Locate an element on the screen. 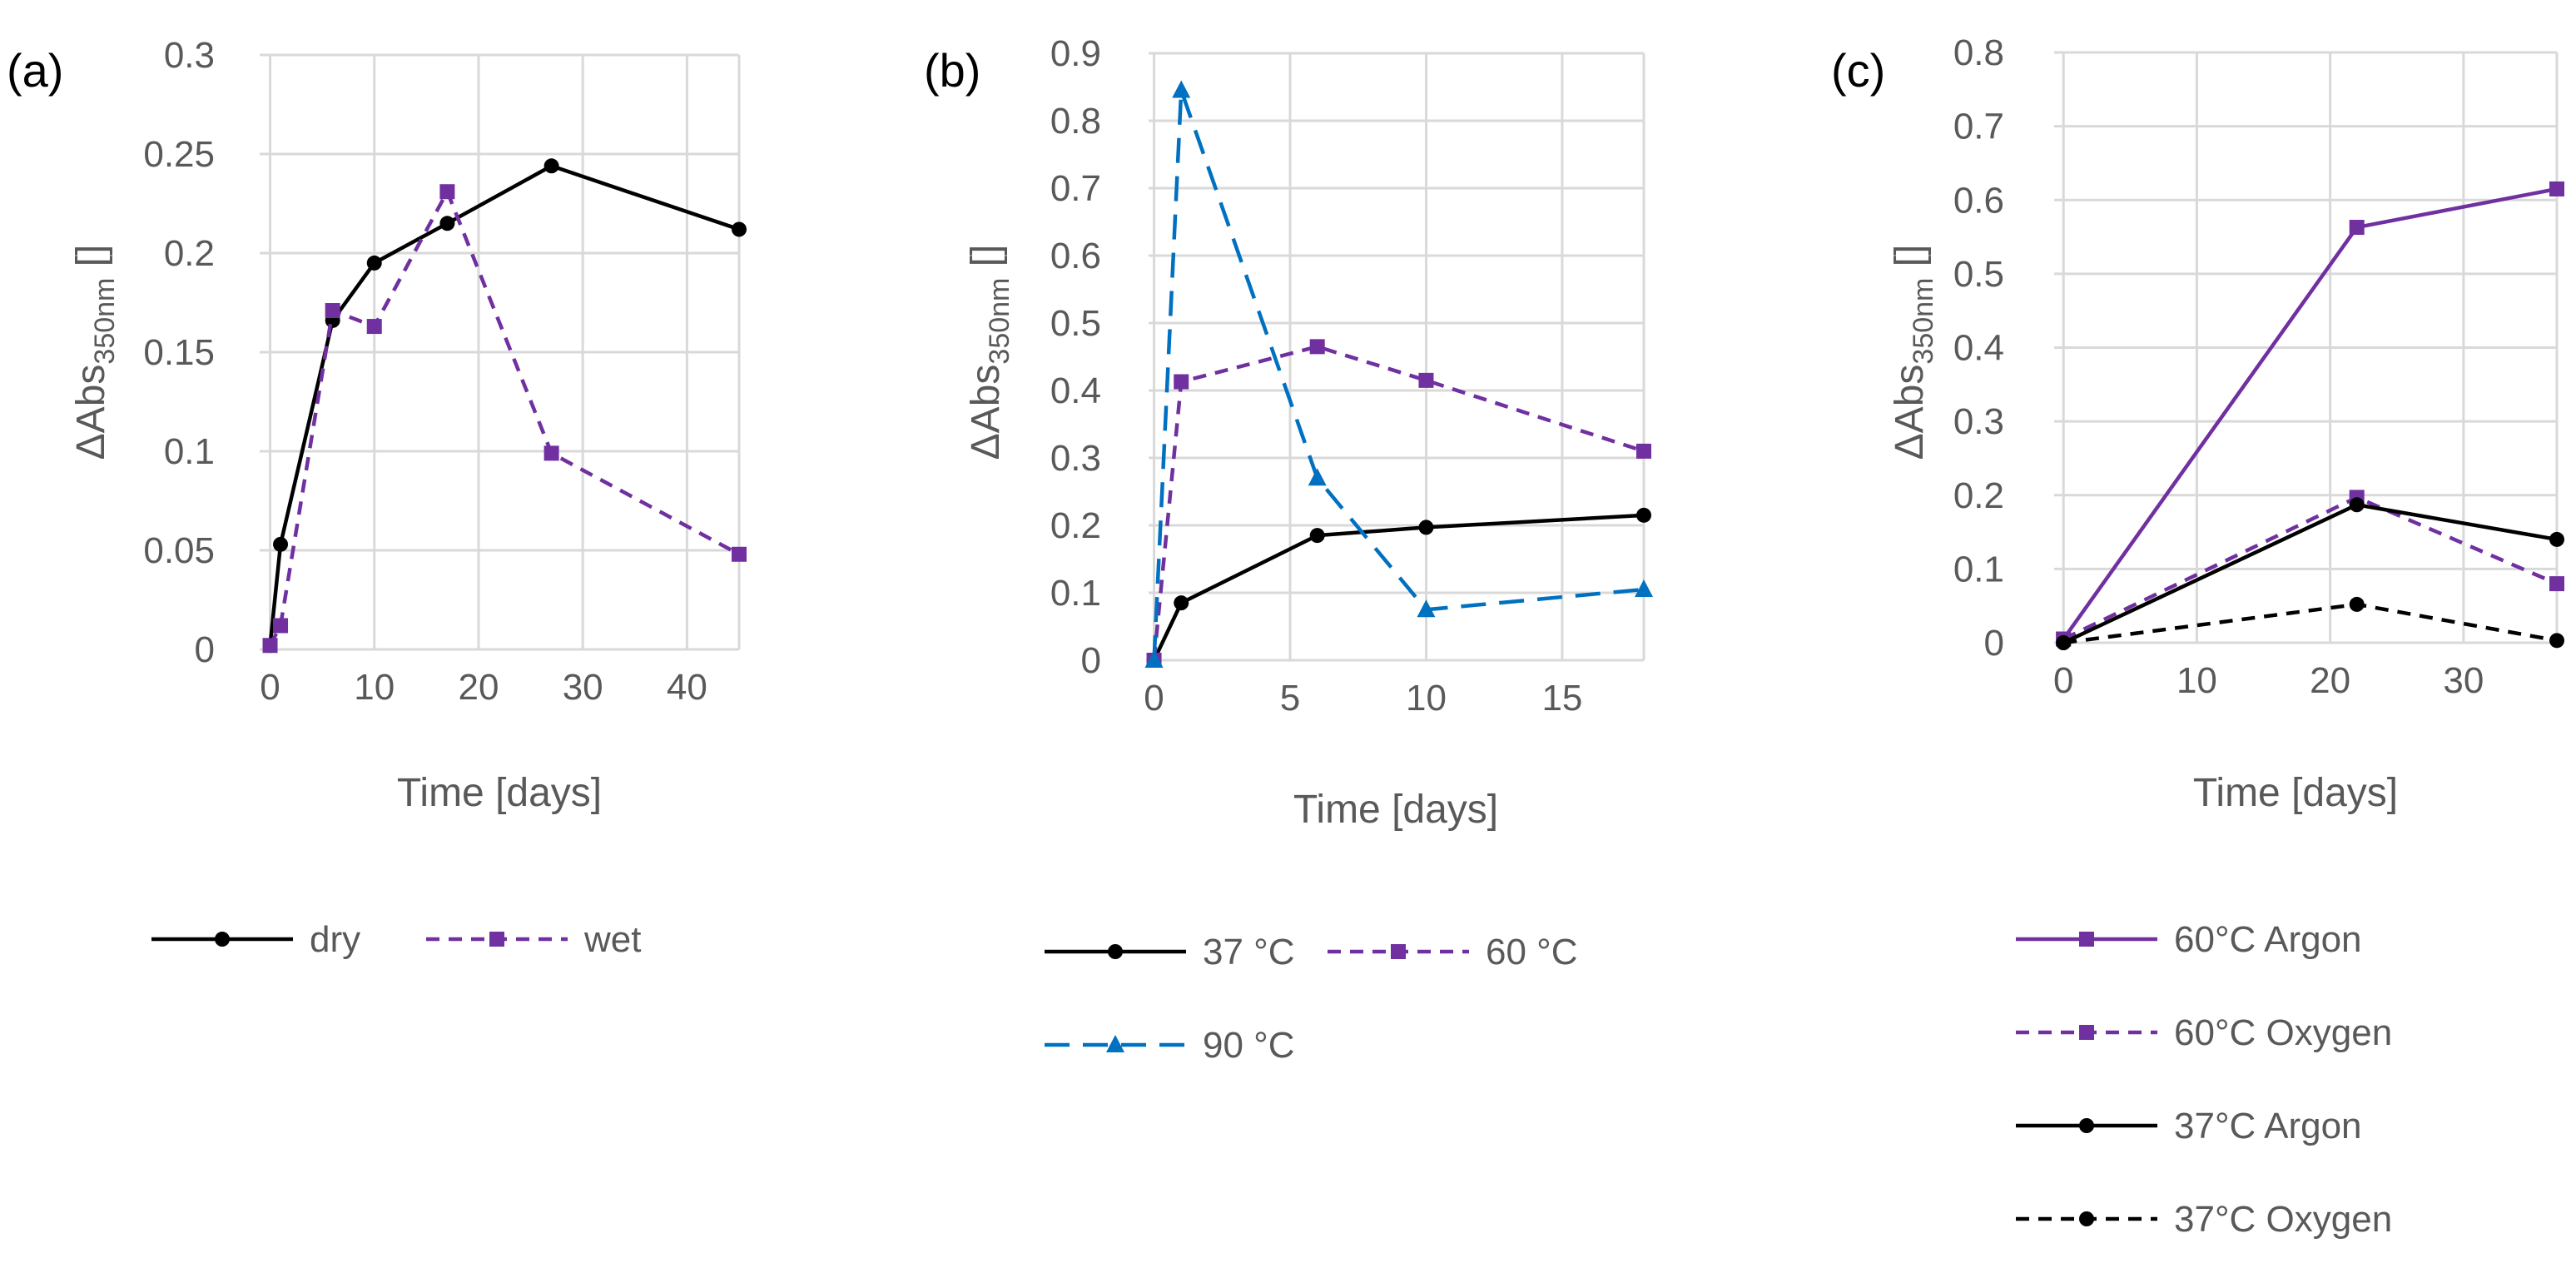  x-tick-label: 5 is located at coordinates (1290, 698).